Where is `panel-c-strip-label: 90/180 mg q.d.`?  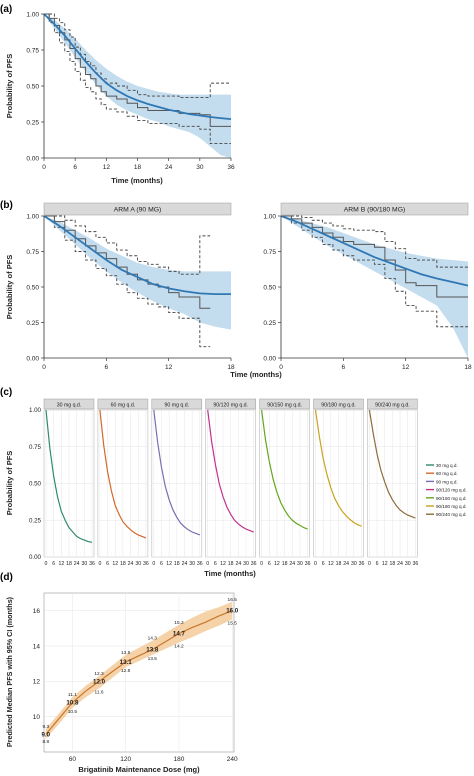
panel-c-strip-label: 90/180 mg q.d. is located at coordinates (338, 406).